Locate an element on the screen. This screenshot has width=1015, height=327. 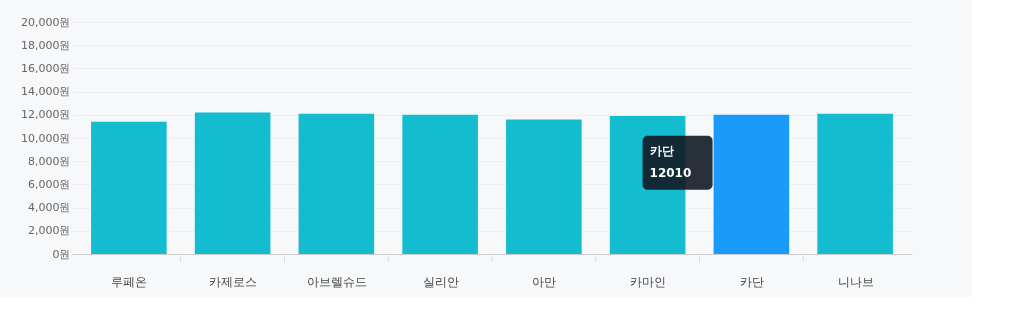
x-tick-label: 카마인 is located at coordinates (648, 281).